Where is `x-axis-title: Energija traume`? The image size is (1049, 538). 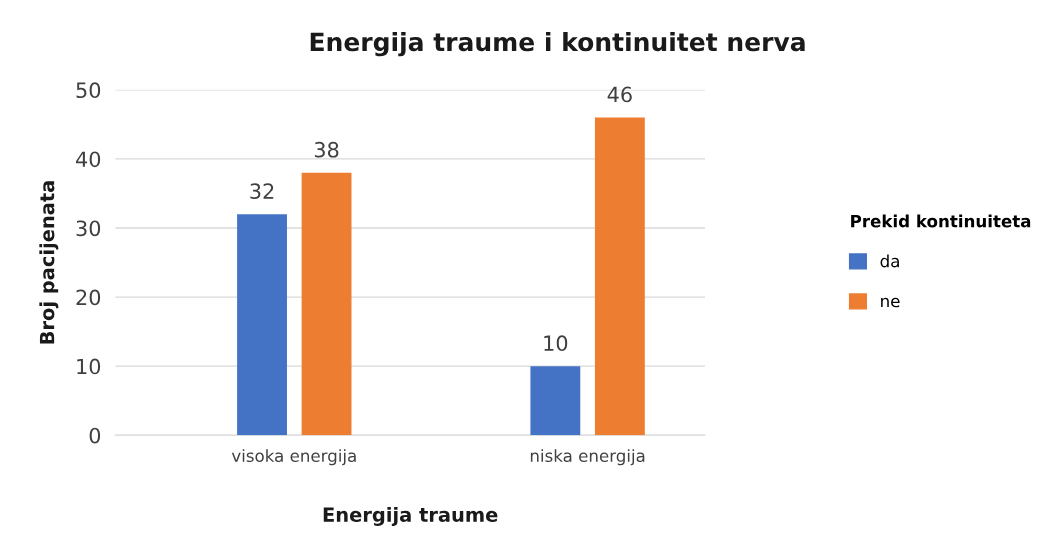
x-axis-title: Energija traume is located at coordinates (410, 516).